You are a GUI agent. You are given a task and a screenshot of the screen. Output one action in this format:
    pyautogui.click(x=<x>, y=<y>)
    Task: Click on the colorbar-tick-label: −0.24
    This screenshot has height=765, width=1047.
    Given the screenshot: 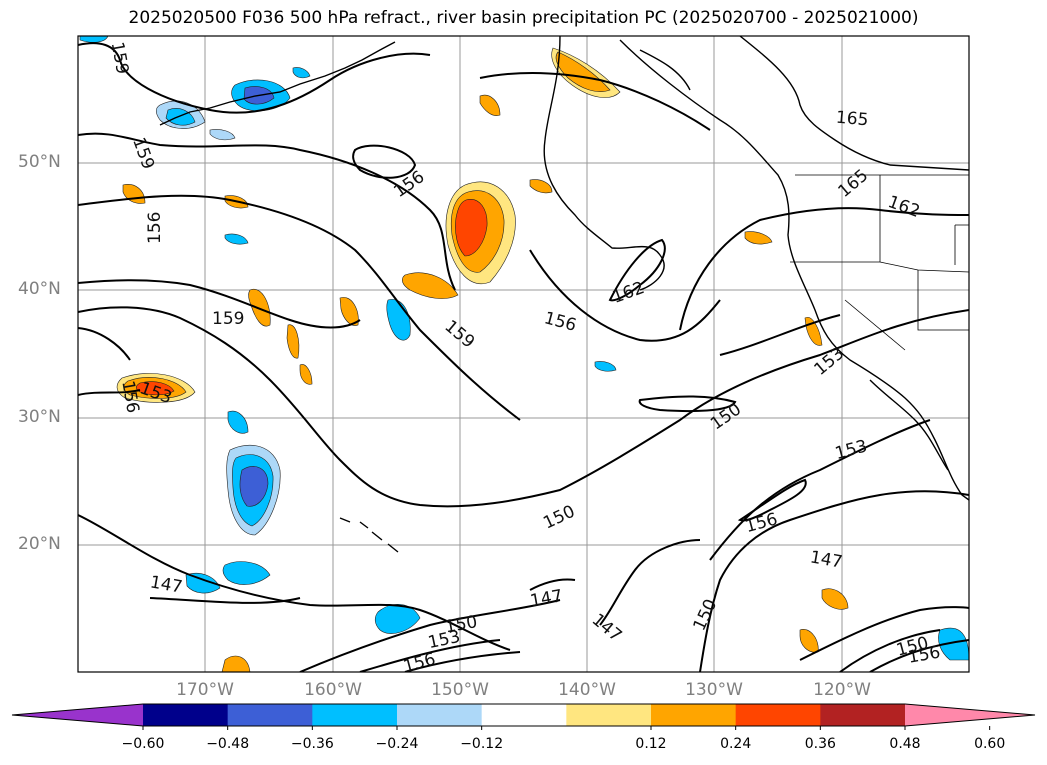 What is the action you would take?
    pyautogui.click(x=397, y=744)
    